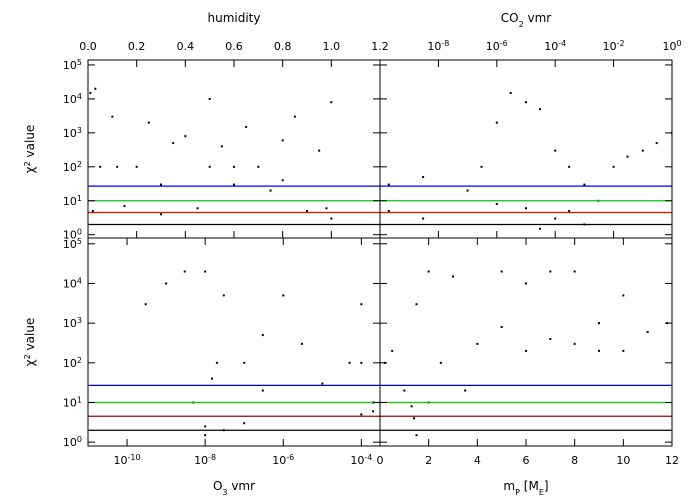 This screenshot has height=500, width=700. I want to click on axis-label: χ2 value, so click(30, 149).